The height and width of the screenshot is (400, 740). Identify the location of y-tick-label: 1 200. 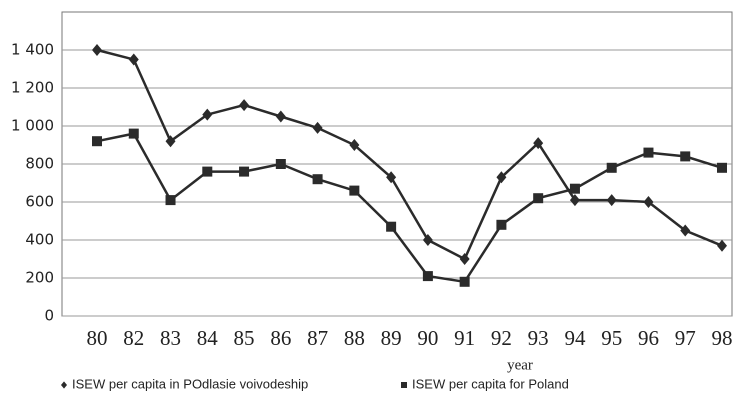
(32, 88).